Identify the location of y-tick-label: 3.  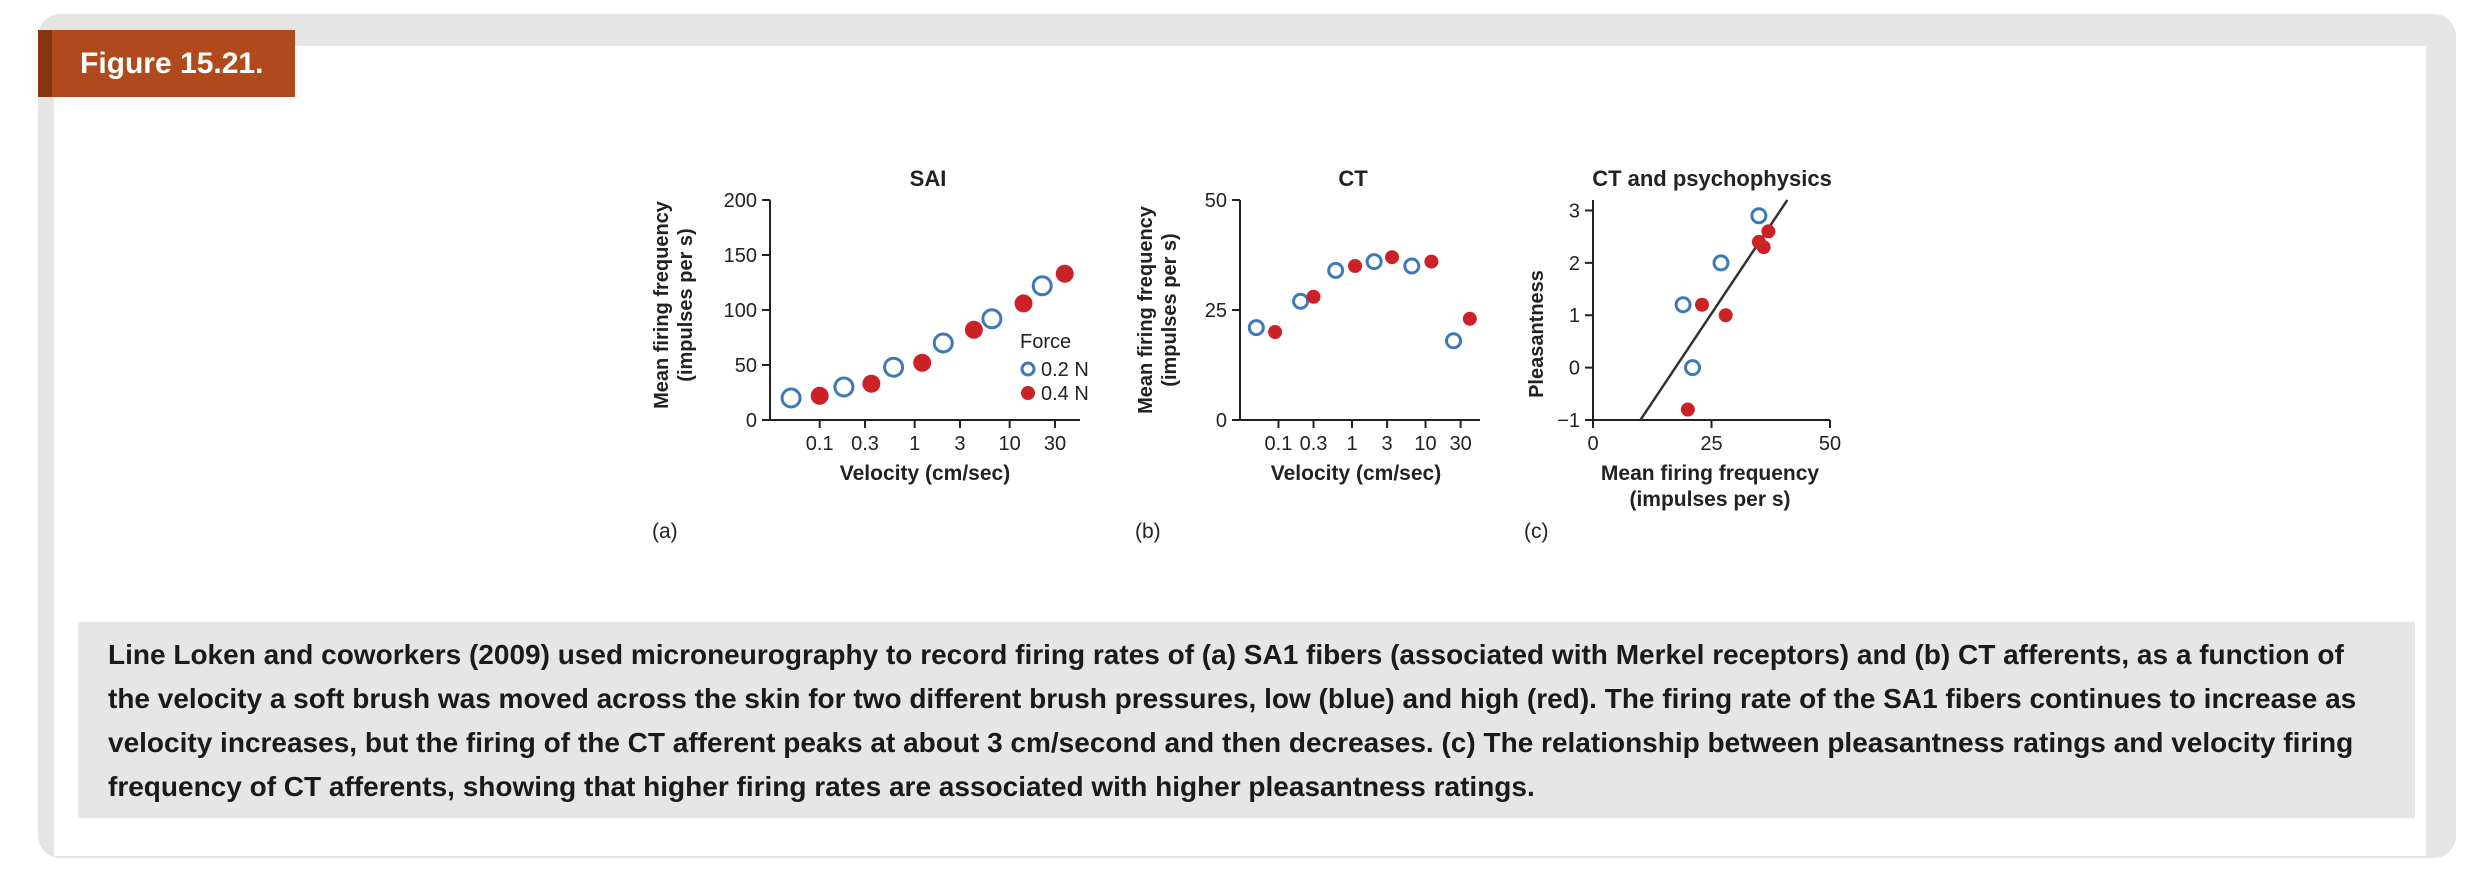
(1574, 211).